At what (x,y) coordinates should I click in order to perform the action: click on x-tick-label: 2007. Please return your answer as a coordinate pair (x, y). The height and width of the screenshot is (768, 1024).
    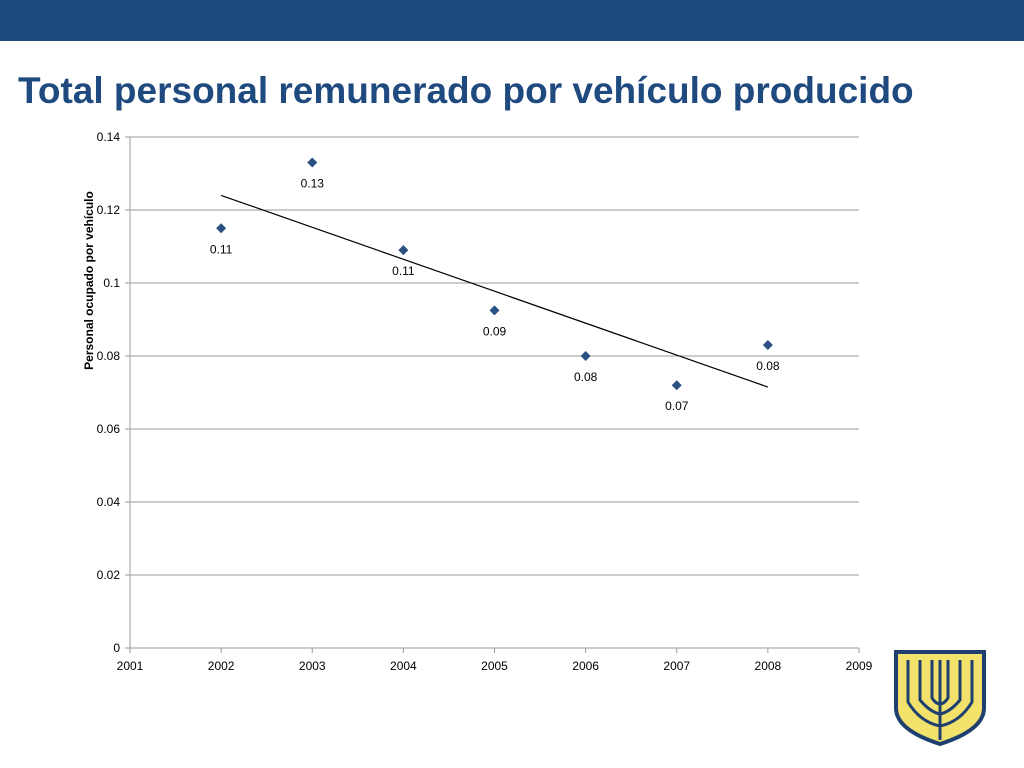
    Looking at the image, I should click on (676, 666).